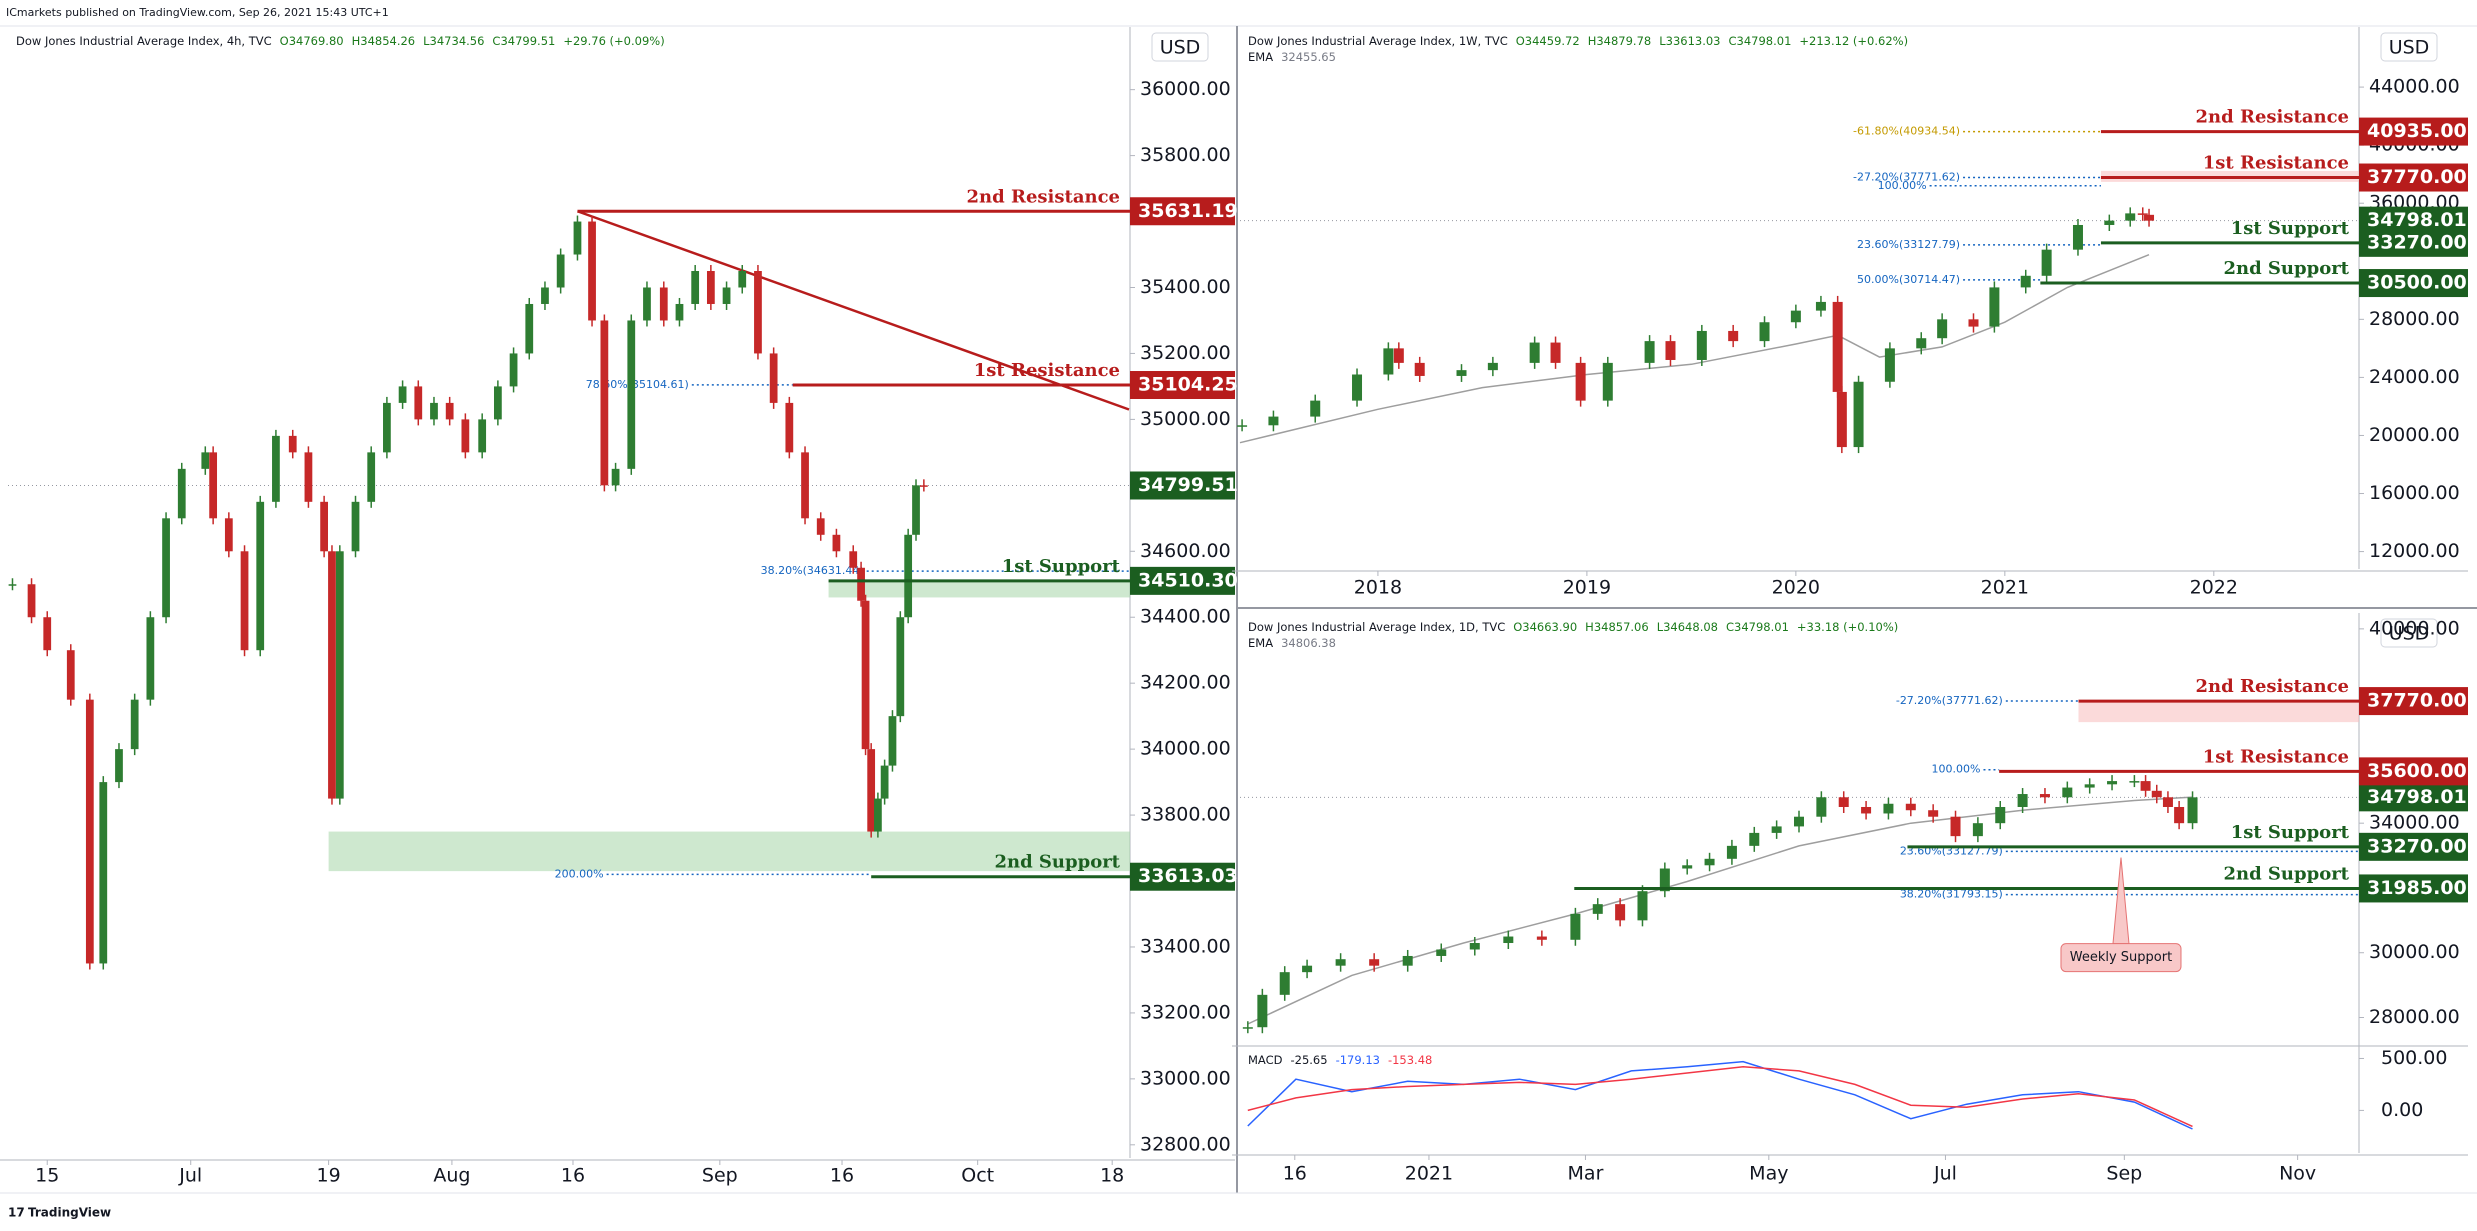  What do you see at coordinates (1185, 155) in the screenshot?
I see `y-tick-label: 35800.00` at bounding box center [1185, 155].